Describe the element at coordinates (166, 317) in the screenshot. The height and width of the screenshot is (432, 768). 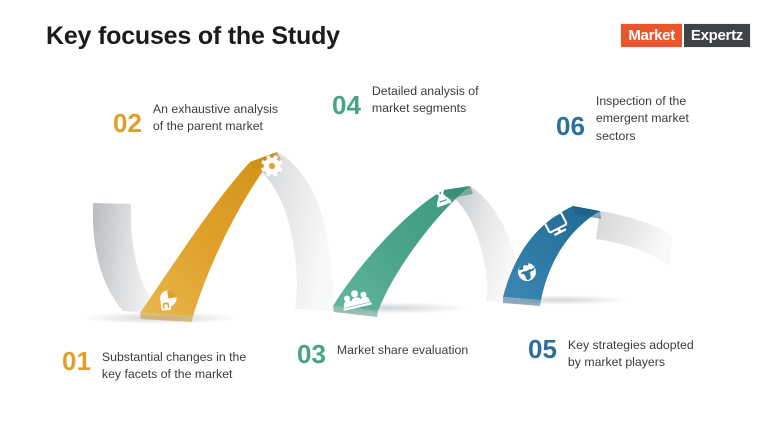
I see `orange-ribbon-foot` at that location.